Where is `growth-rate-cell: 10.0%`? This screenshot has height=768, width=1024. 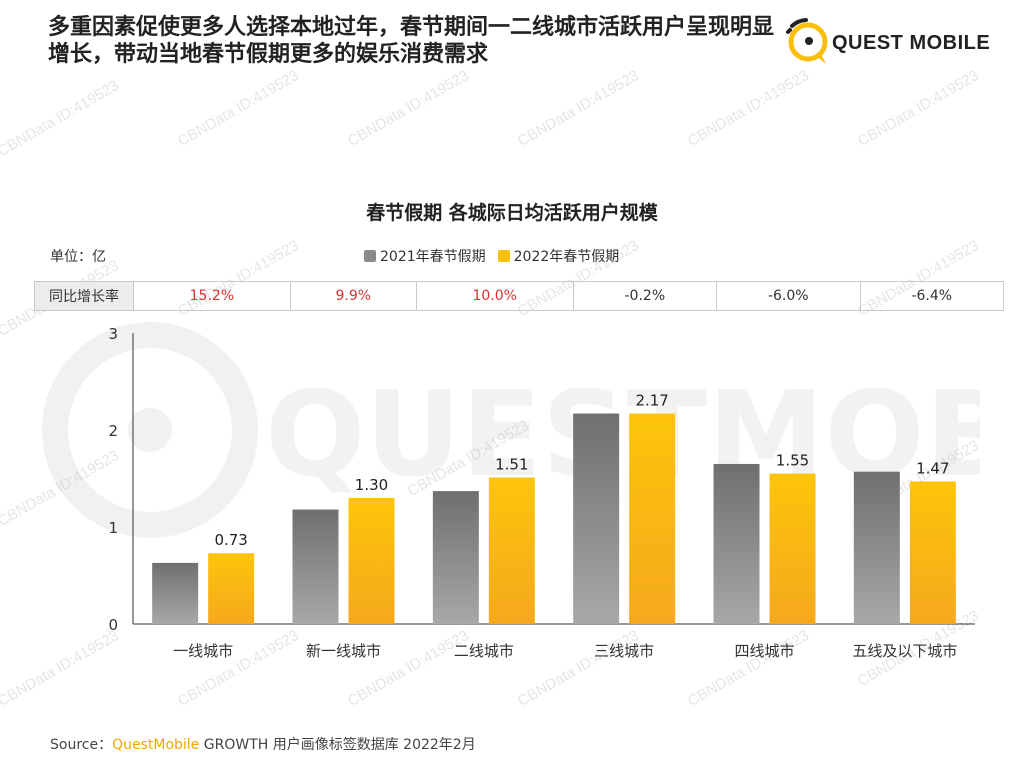 growth-rate-cell: 10.0% is located at coordinates (494, 296).